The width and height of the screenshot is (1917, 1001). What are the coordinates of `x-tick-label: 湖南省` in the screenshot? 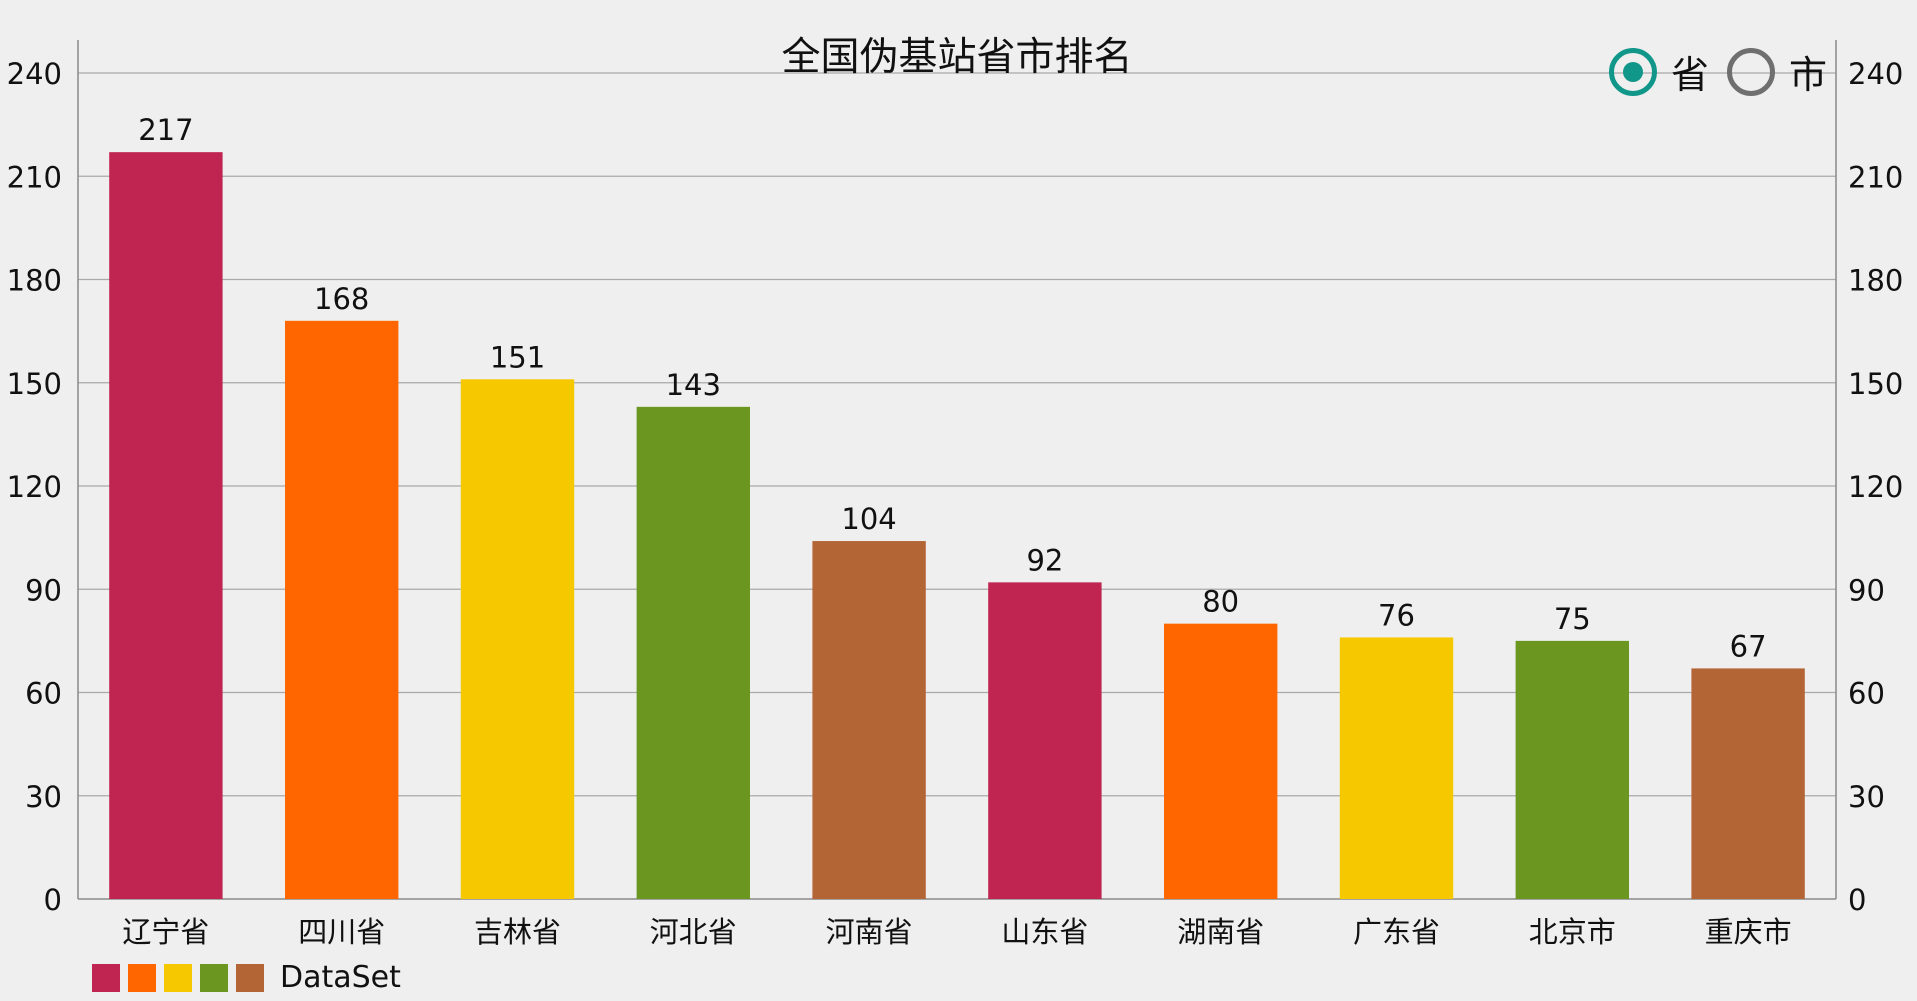 It's located at (1220, 932).